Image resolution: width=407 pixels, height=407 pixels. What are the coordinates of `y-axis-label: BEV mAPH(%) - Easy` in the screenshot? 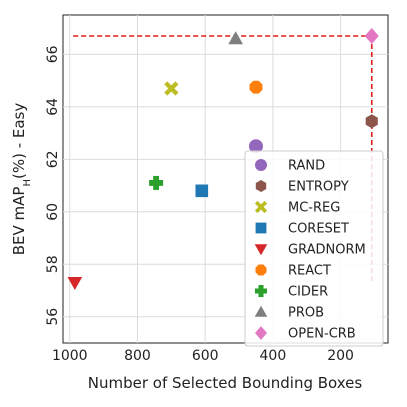 It's located at (21, 179).